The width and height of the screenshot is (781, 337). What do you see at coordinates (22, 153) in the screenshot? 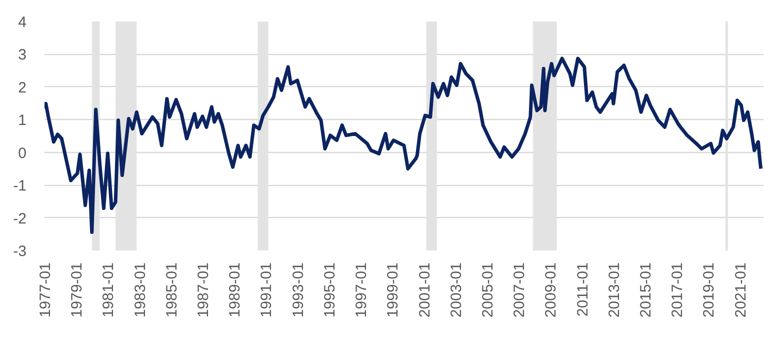
I see `y-tick-label: 0` at bounding box center [22, 153].